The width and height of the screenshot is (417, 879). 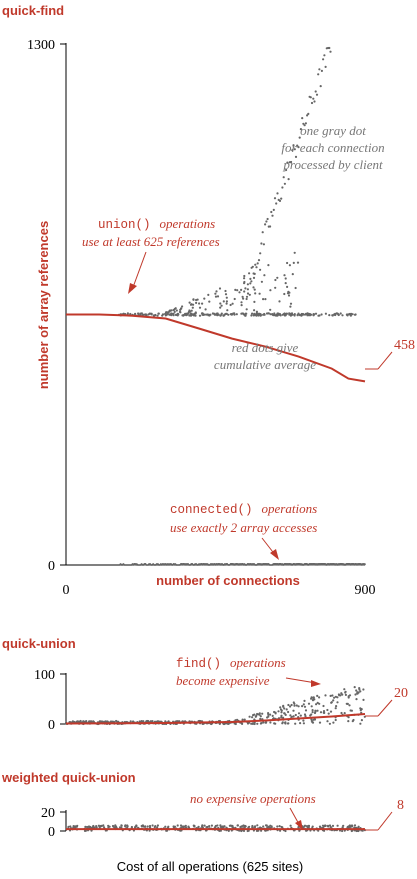 I want to click on qu-find-annotation-line1: find() operations, so click(x=231, y=662).